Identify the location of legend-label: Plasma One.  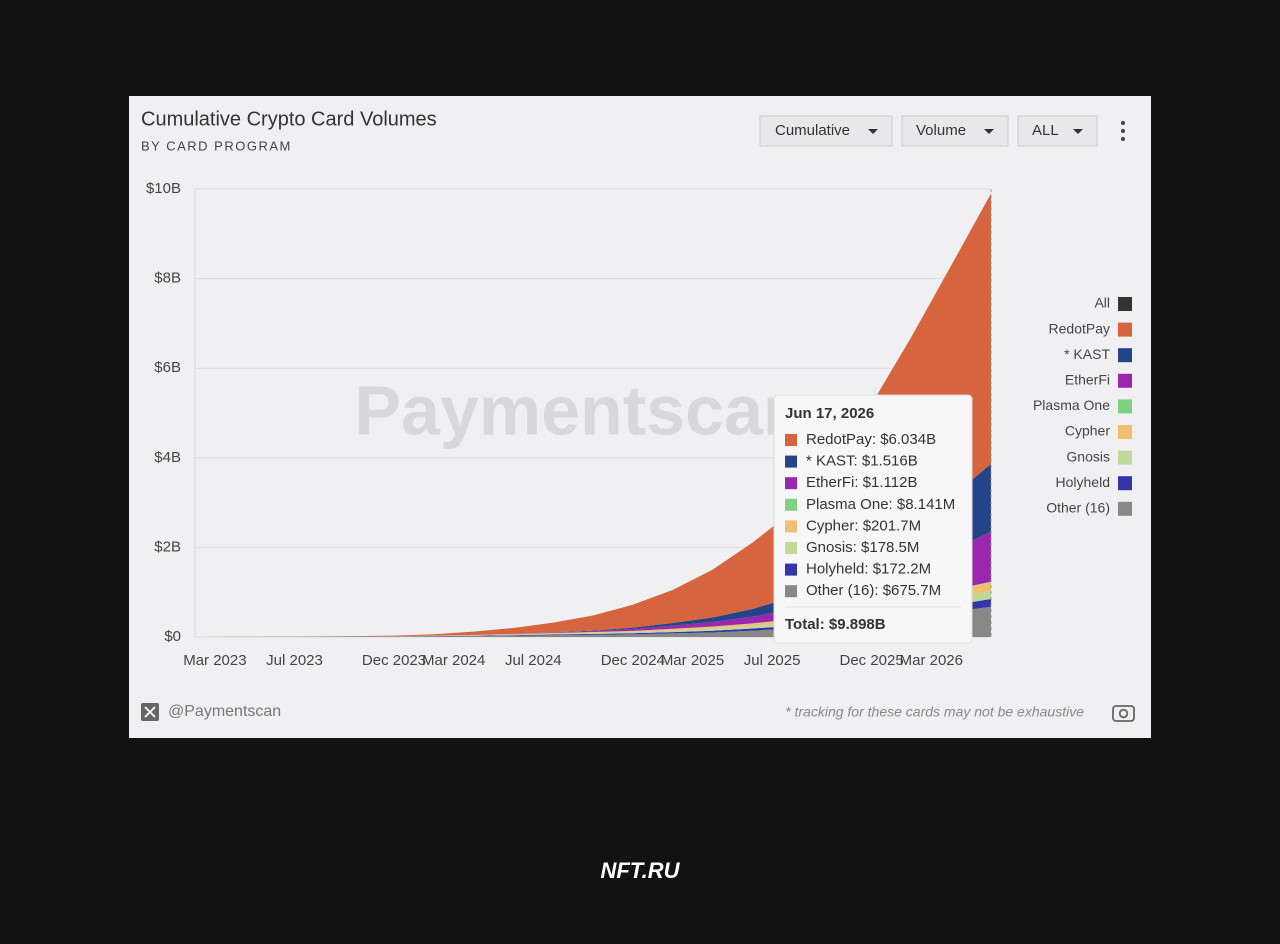
(1071, 405).